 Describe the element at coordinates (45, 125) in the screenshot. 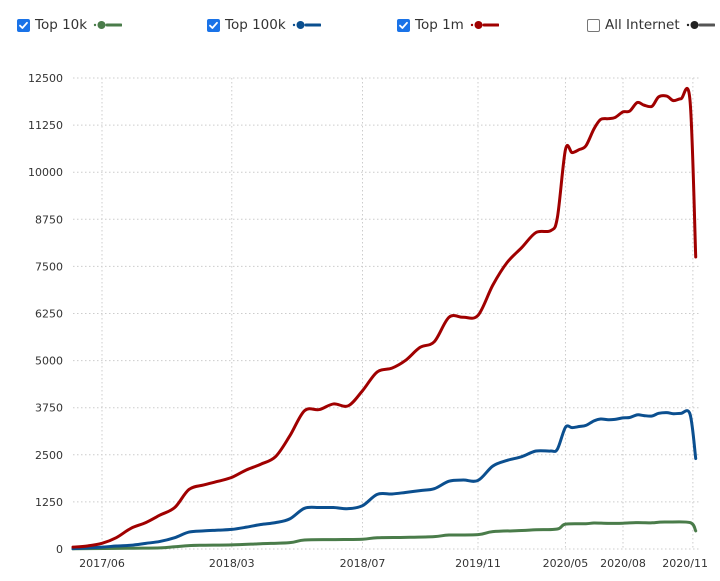

I see `y-tick-label: 11250` at that location.